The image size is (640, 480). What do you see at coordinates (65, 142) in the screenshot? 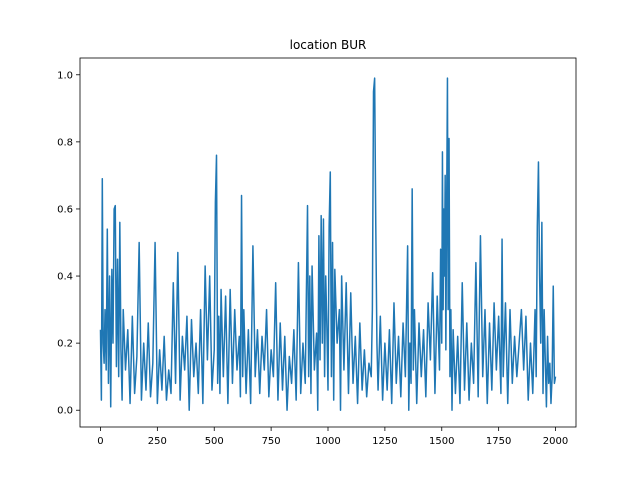
I see `y-tick-label: 0.8` at bounding box center [65, 142].